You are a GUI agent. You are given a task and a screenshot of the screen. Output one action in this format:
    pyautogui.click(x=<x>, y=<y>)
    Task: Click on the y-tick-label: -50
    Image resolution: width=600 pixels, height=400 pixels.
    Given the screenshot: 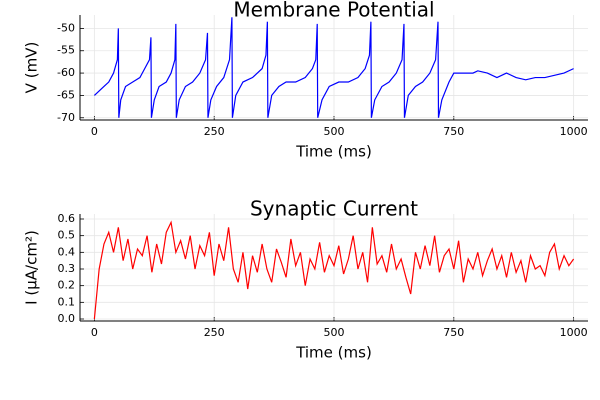 What is the action you would take?
    pyautogui.click(x=66, y=27)
    